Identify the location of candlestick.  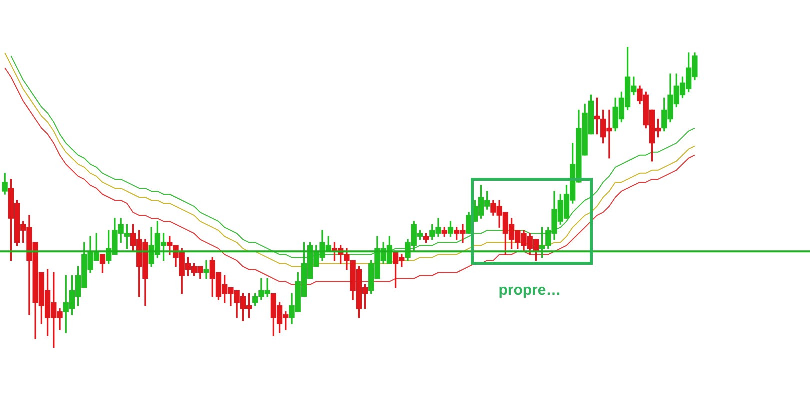
(207, 270).